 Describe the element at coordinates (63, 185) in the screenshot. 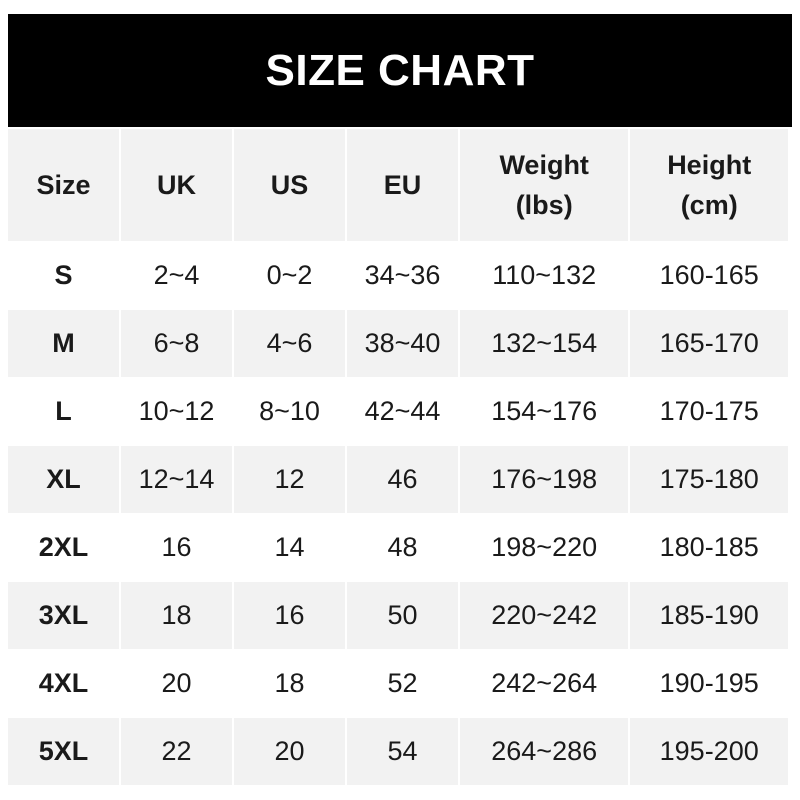

I see `column-header-size: Size` at that location.